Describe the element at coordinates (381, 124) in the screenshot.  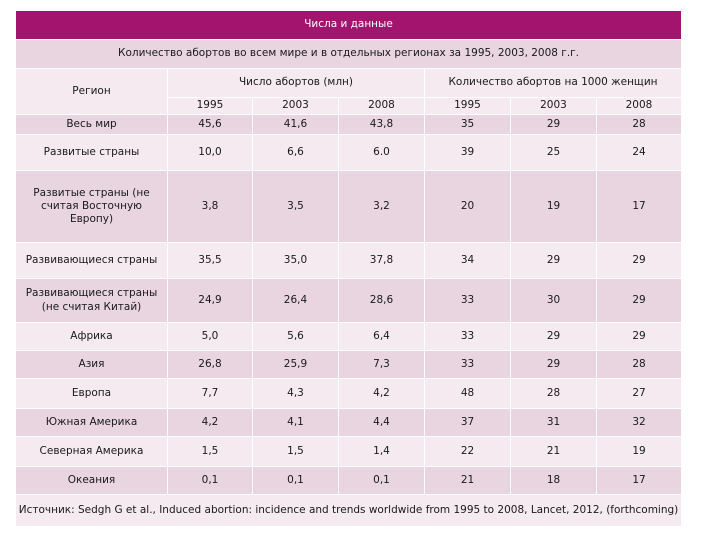
I see `value-cell: 43,8` at that location.